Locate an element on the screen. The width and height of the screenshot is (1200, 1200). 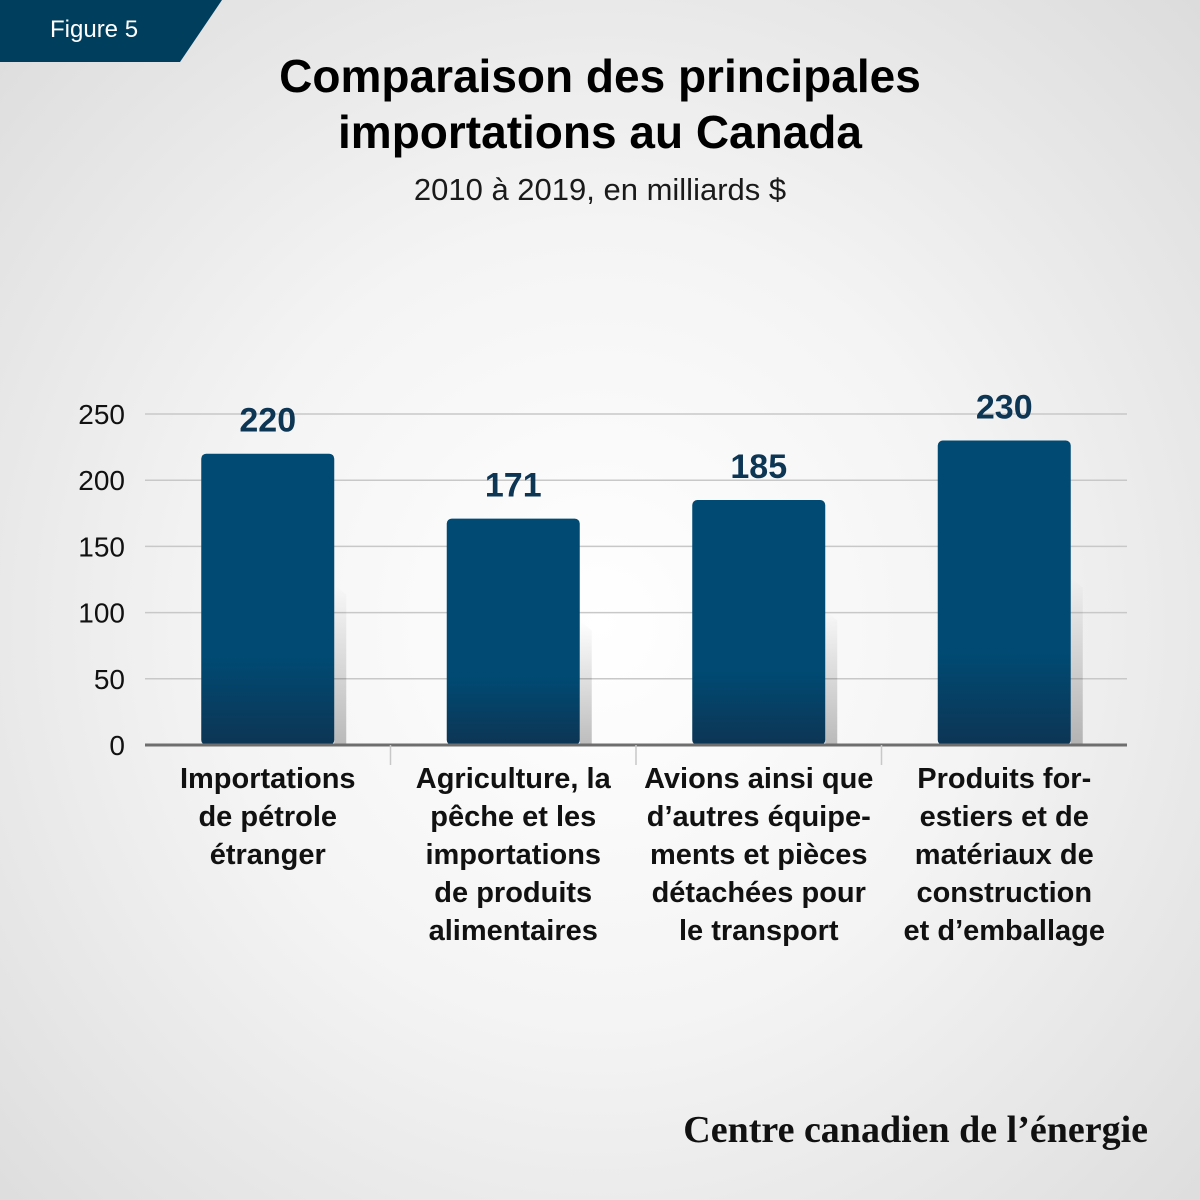
y-tick-label: 250 is located at coordinates (101, 414).